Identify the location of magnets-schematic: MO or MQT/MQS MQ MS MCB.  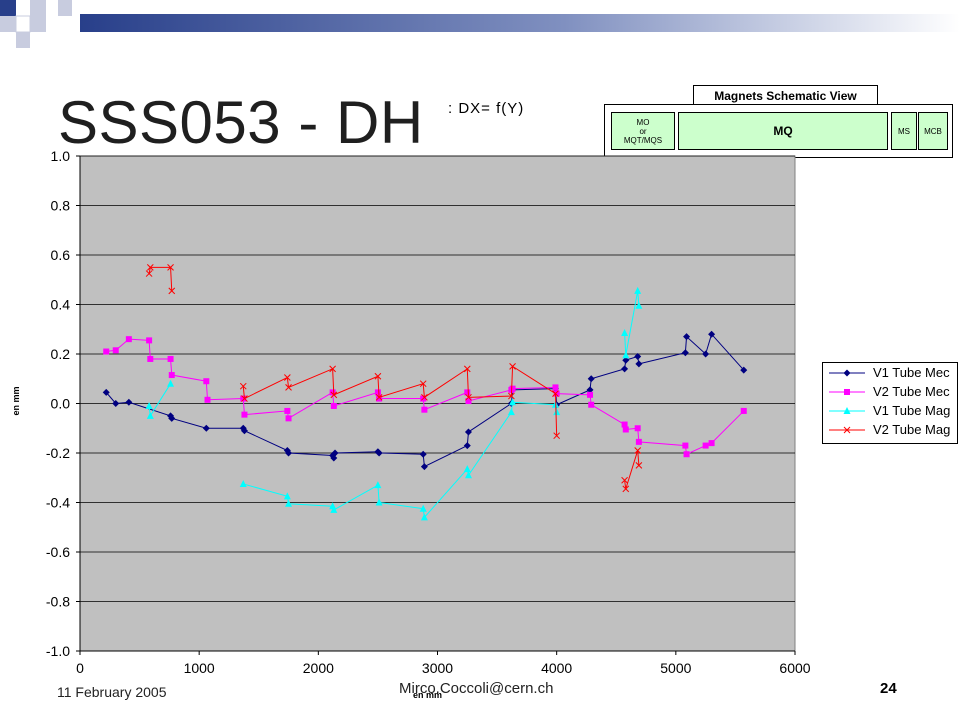
(778, 131).